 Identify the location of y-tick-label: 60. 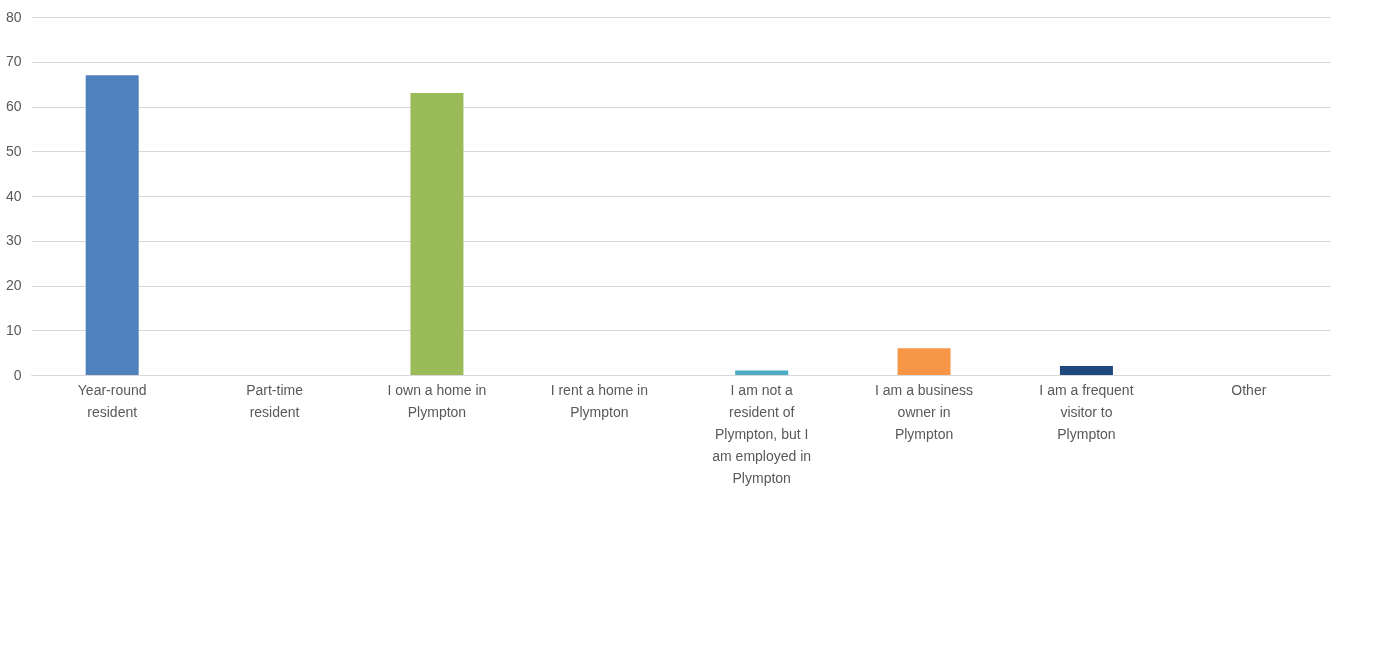
(13, 106).